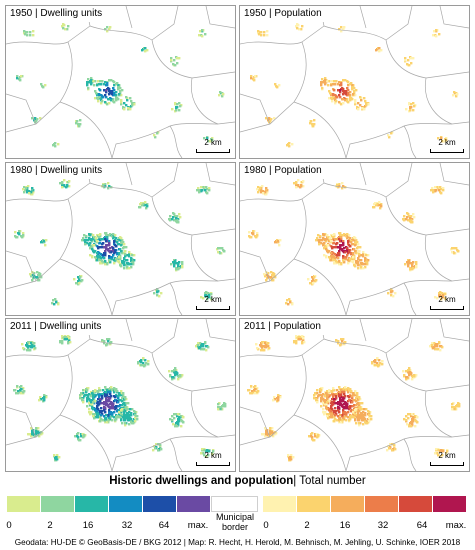 This screenshot has width=475, height=550. I want to click on panel-label: 1950 | Population, so click(283, 14).